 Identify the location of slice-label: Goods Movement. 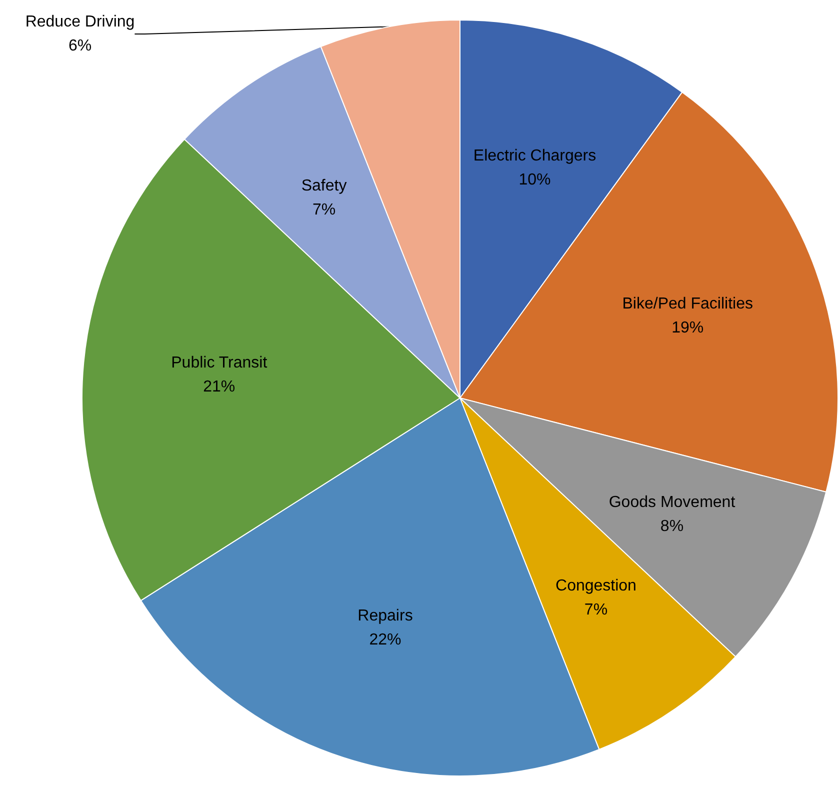
(672, 503).